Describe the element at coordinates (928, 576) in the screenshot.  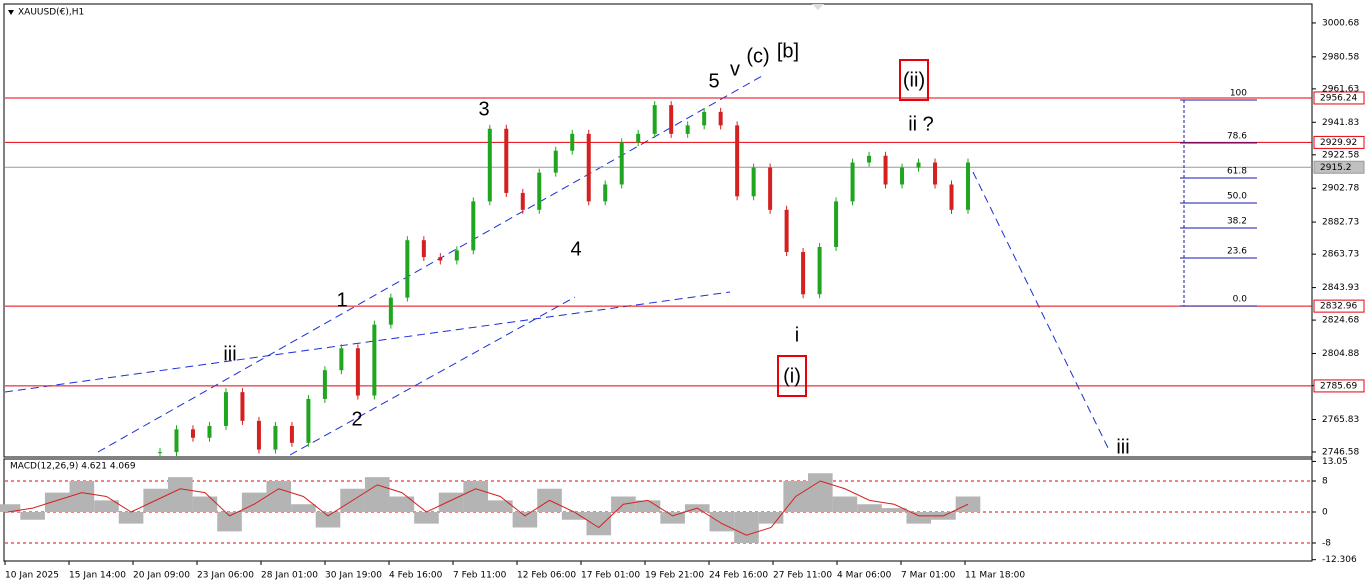
I see `x-tick-label: 7 Mar 01:00` at that location.